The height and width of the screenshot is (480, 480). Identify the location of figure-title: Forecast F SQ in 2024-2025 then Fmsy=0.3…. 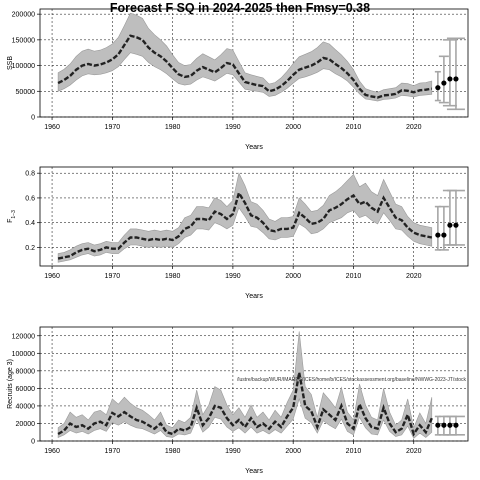
(240, 8).